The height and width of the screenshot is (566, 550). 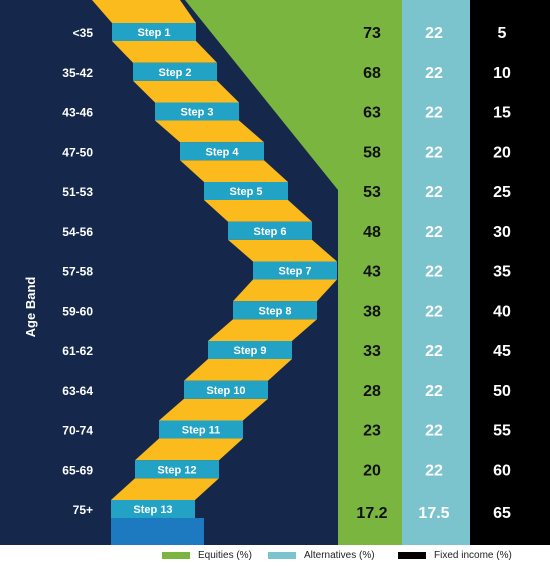 What do you see at coordinates (77, 232) in the screenshot?
I see `age-band-label: 54-56` at bounding box center [77, 232].